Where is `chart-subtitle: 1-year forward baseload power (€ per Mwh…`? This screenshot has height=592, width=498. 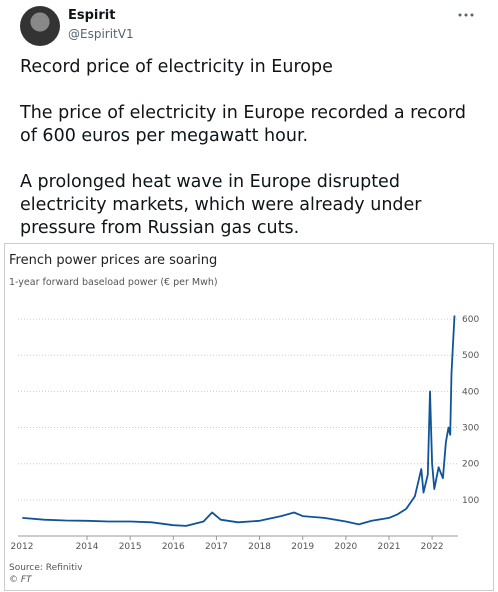
chart-subtitle: 1-year forward baseload power (€ per Mwh… is located at coordinates (113, 282).